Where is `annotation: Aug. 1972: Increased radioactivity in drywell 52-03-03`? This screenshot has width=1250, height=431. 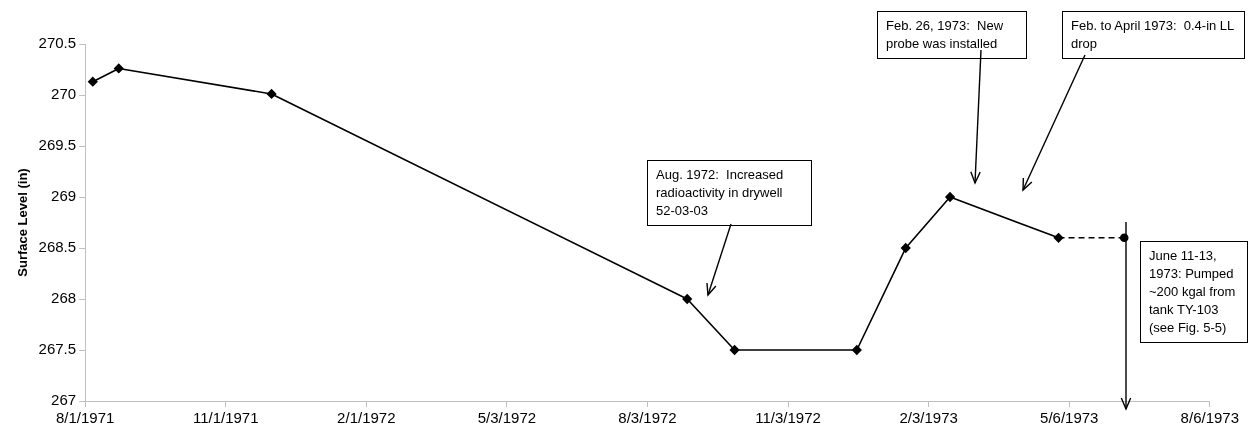 annotation: Aug. 1972: Increased radioactivity in drywell 52-03-03 is located at coordinates (729, 193).